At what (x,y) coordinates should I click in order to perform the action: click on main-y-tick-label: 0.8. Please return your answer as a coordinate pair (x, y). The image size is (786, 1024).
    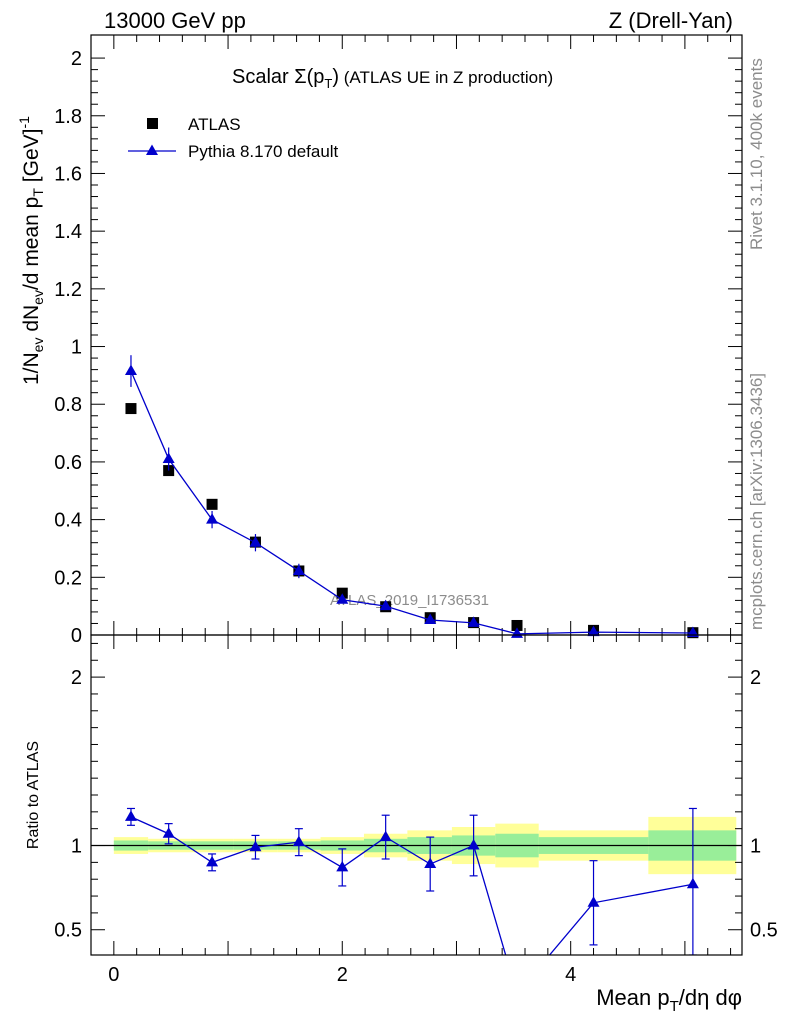
    Looking at the image, I should click on (68, 405).